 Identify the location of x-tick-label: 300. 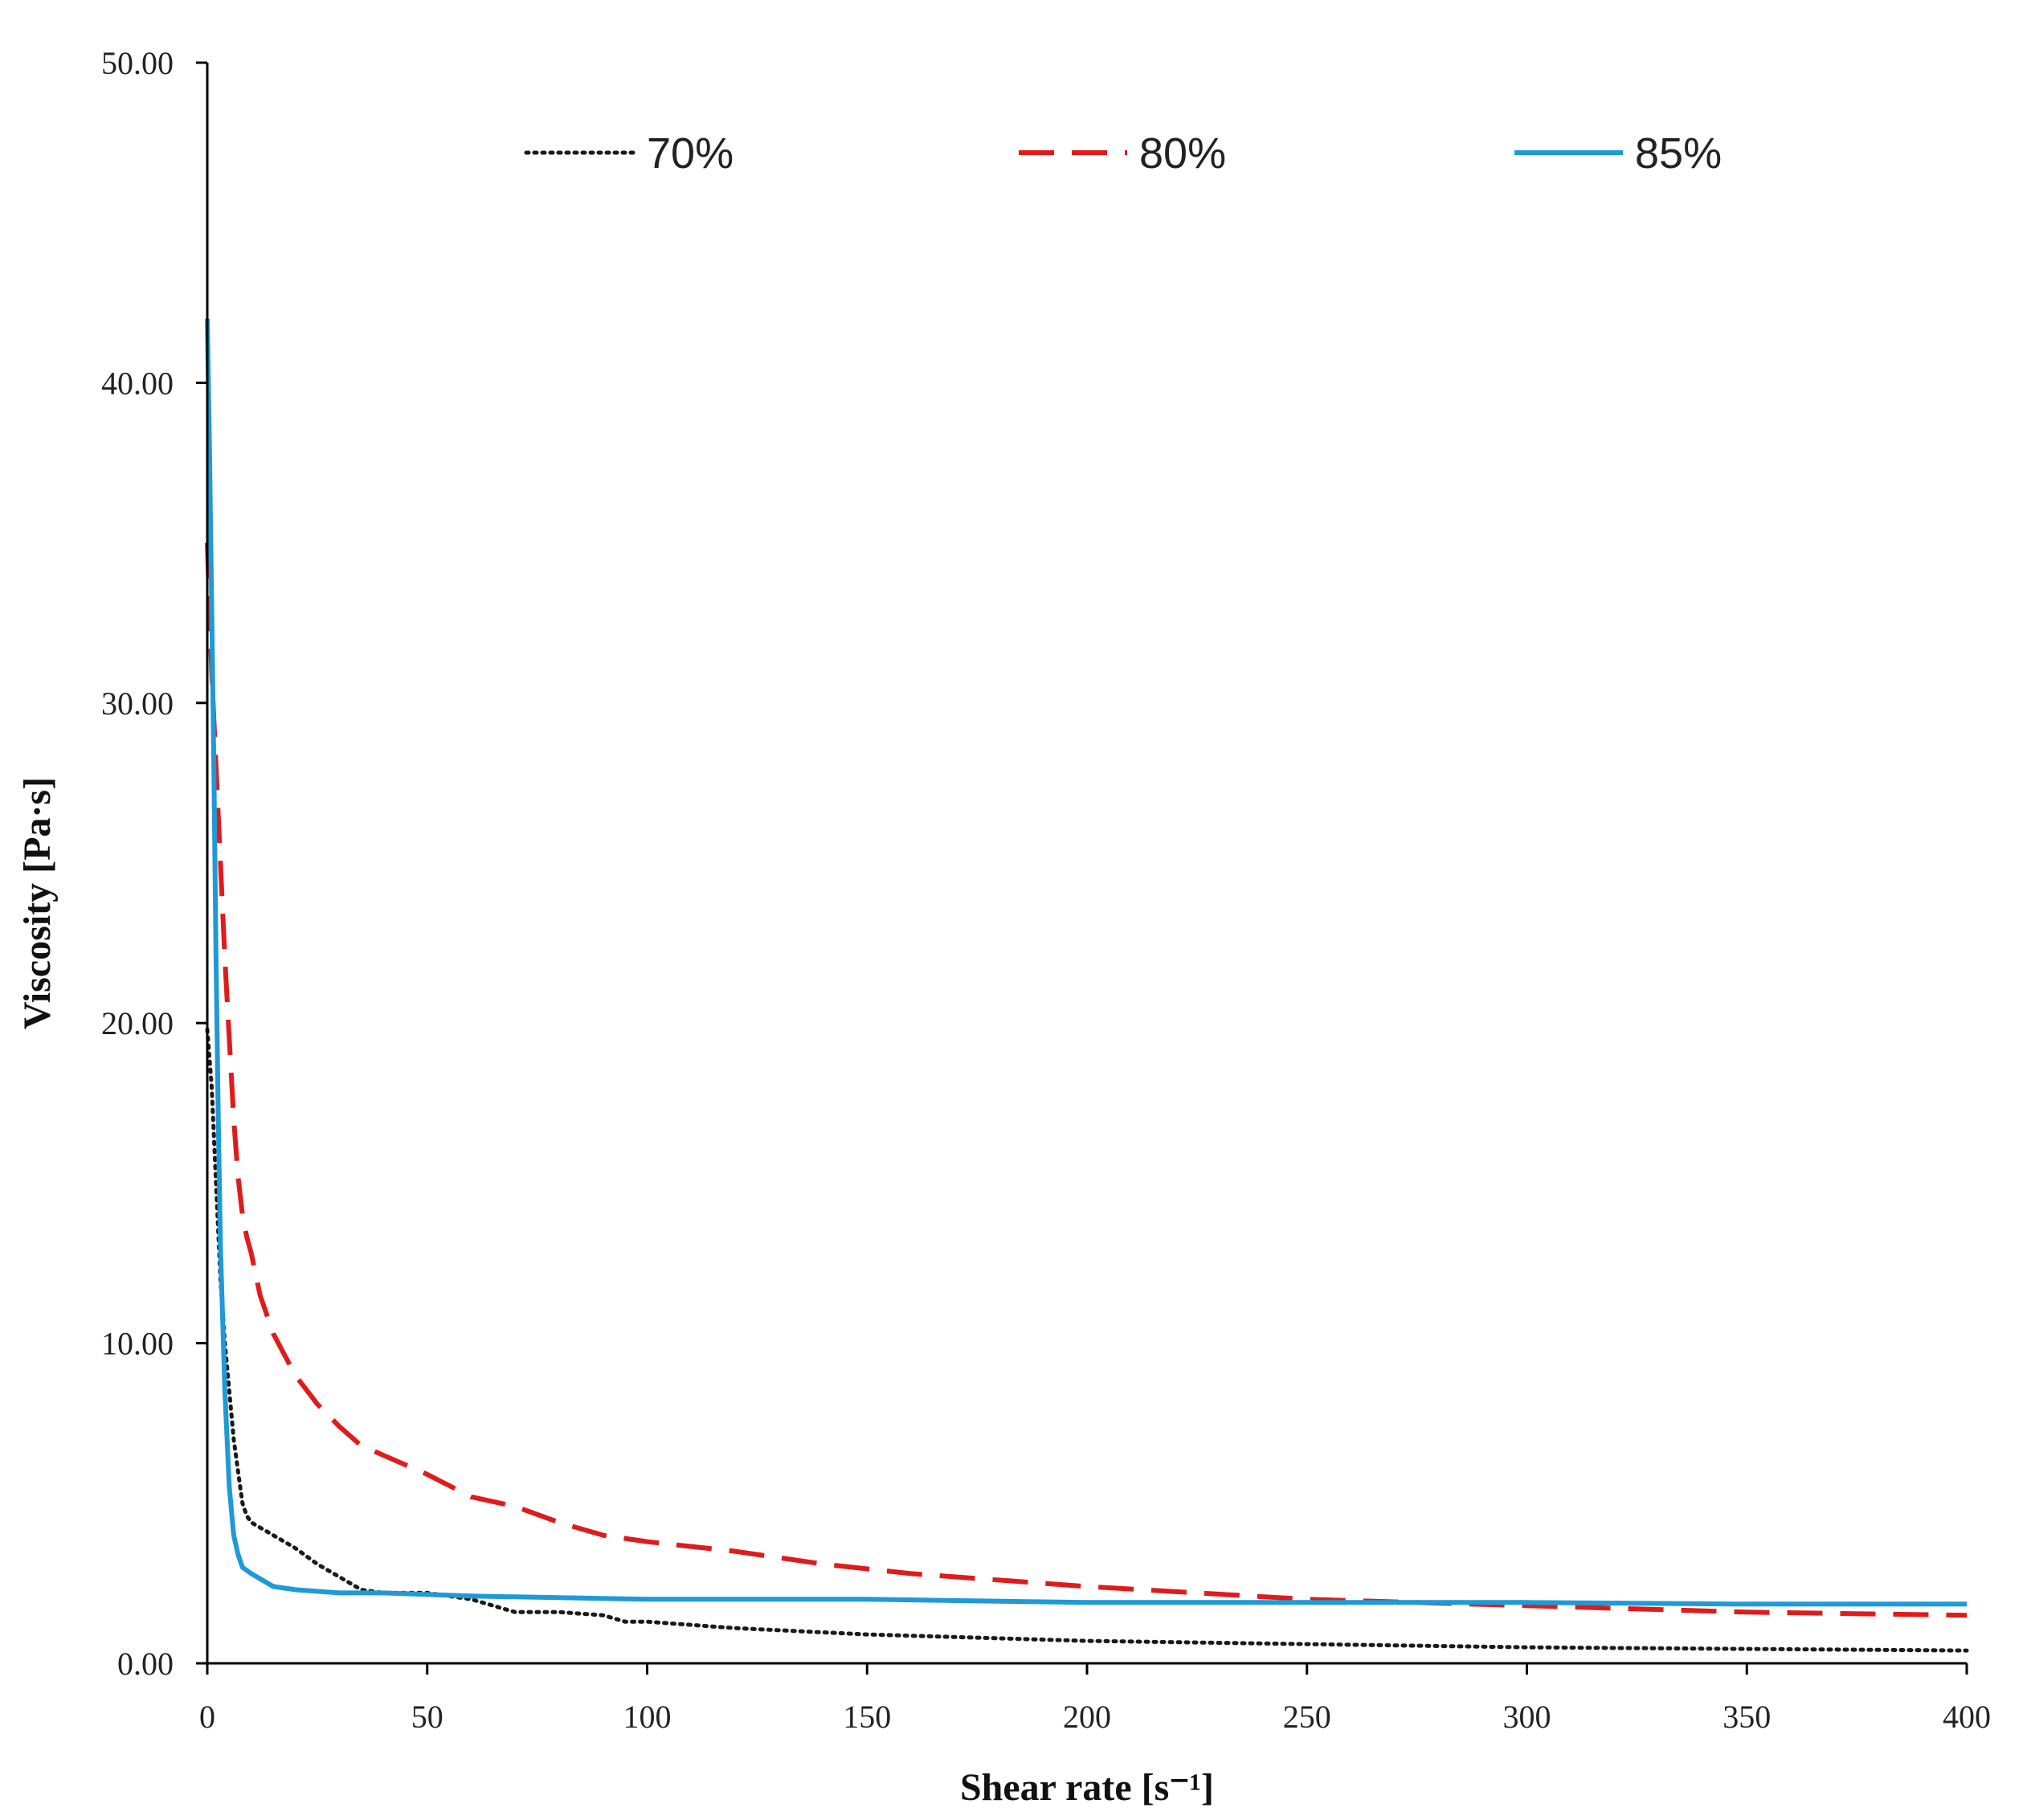
(1527, 1717).